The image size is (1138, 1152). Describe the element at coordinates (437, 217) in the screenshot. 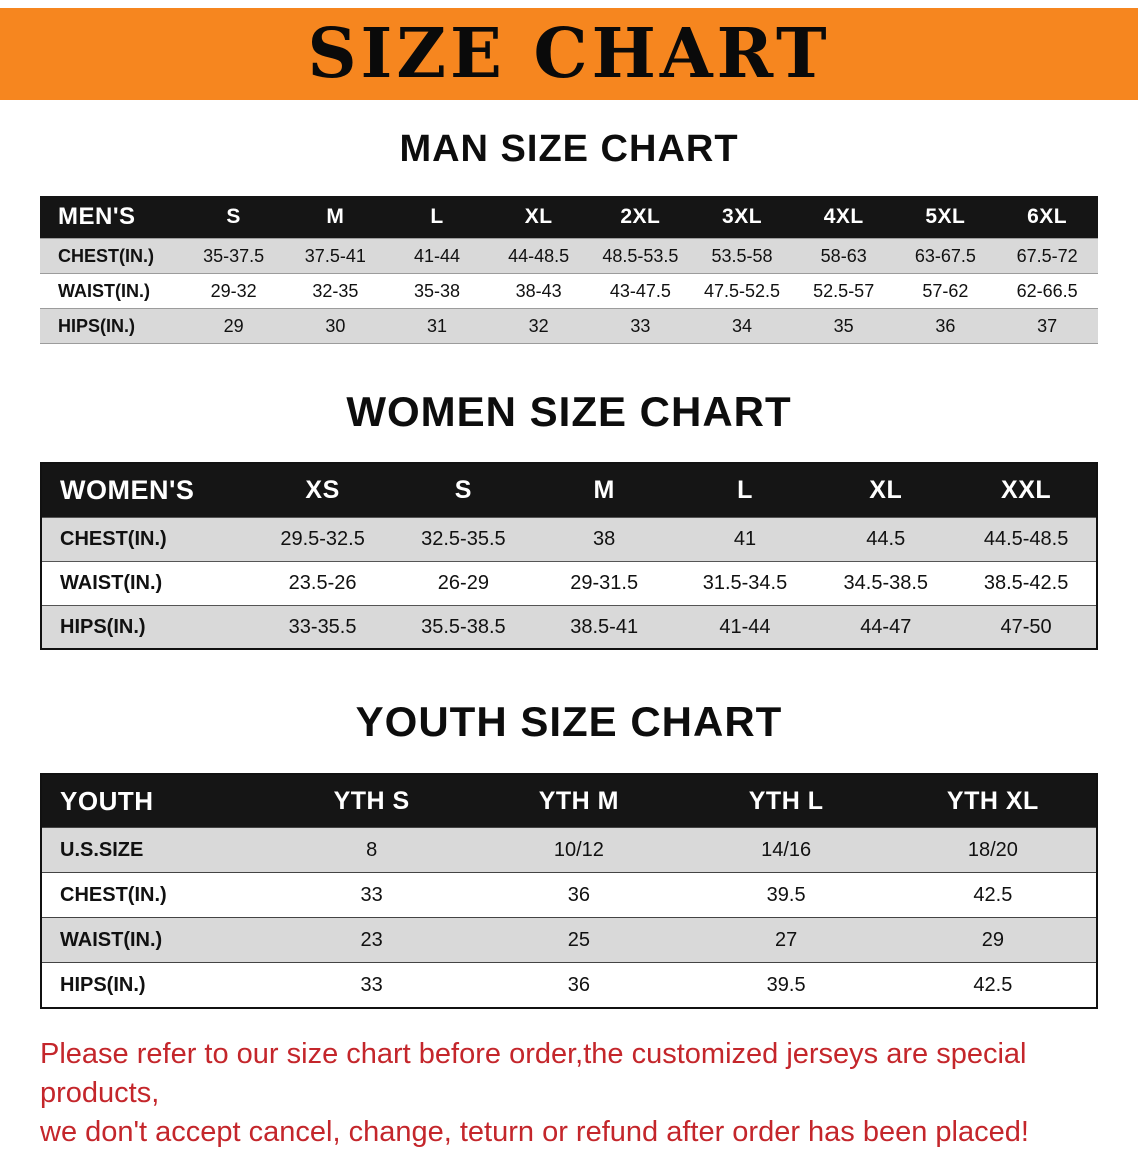

I see `size-column-header: L` at that location.